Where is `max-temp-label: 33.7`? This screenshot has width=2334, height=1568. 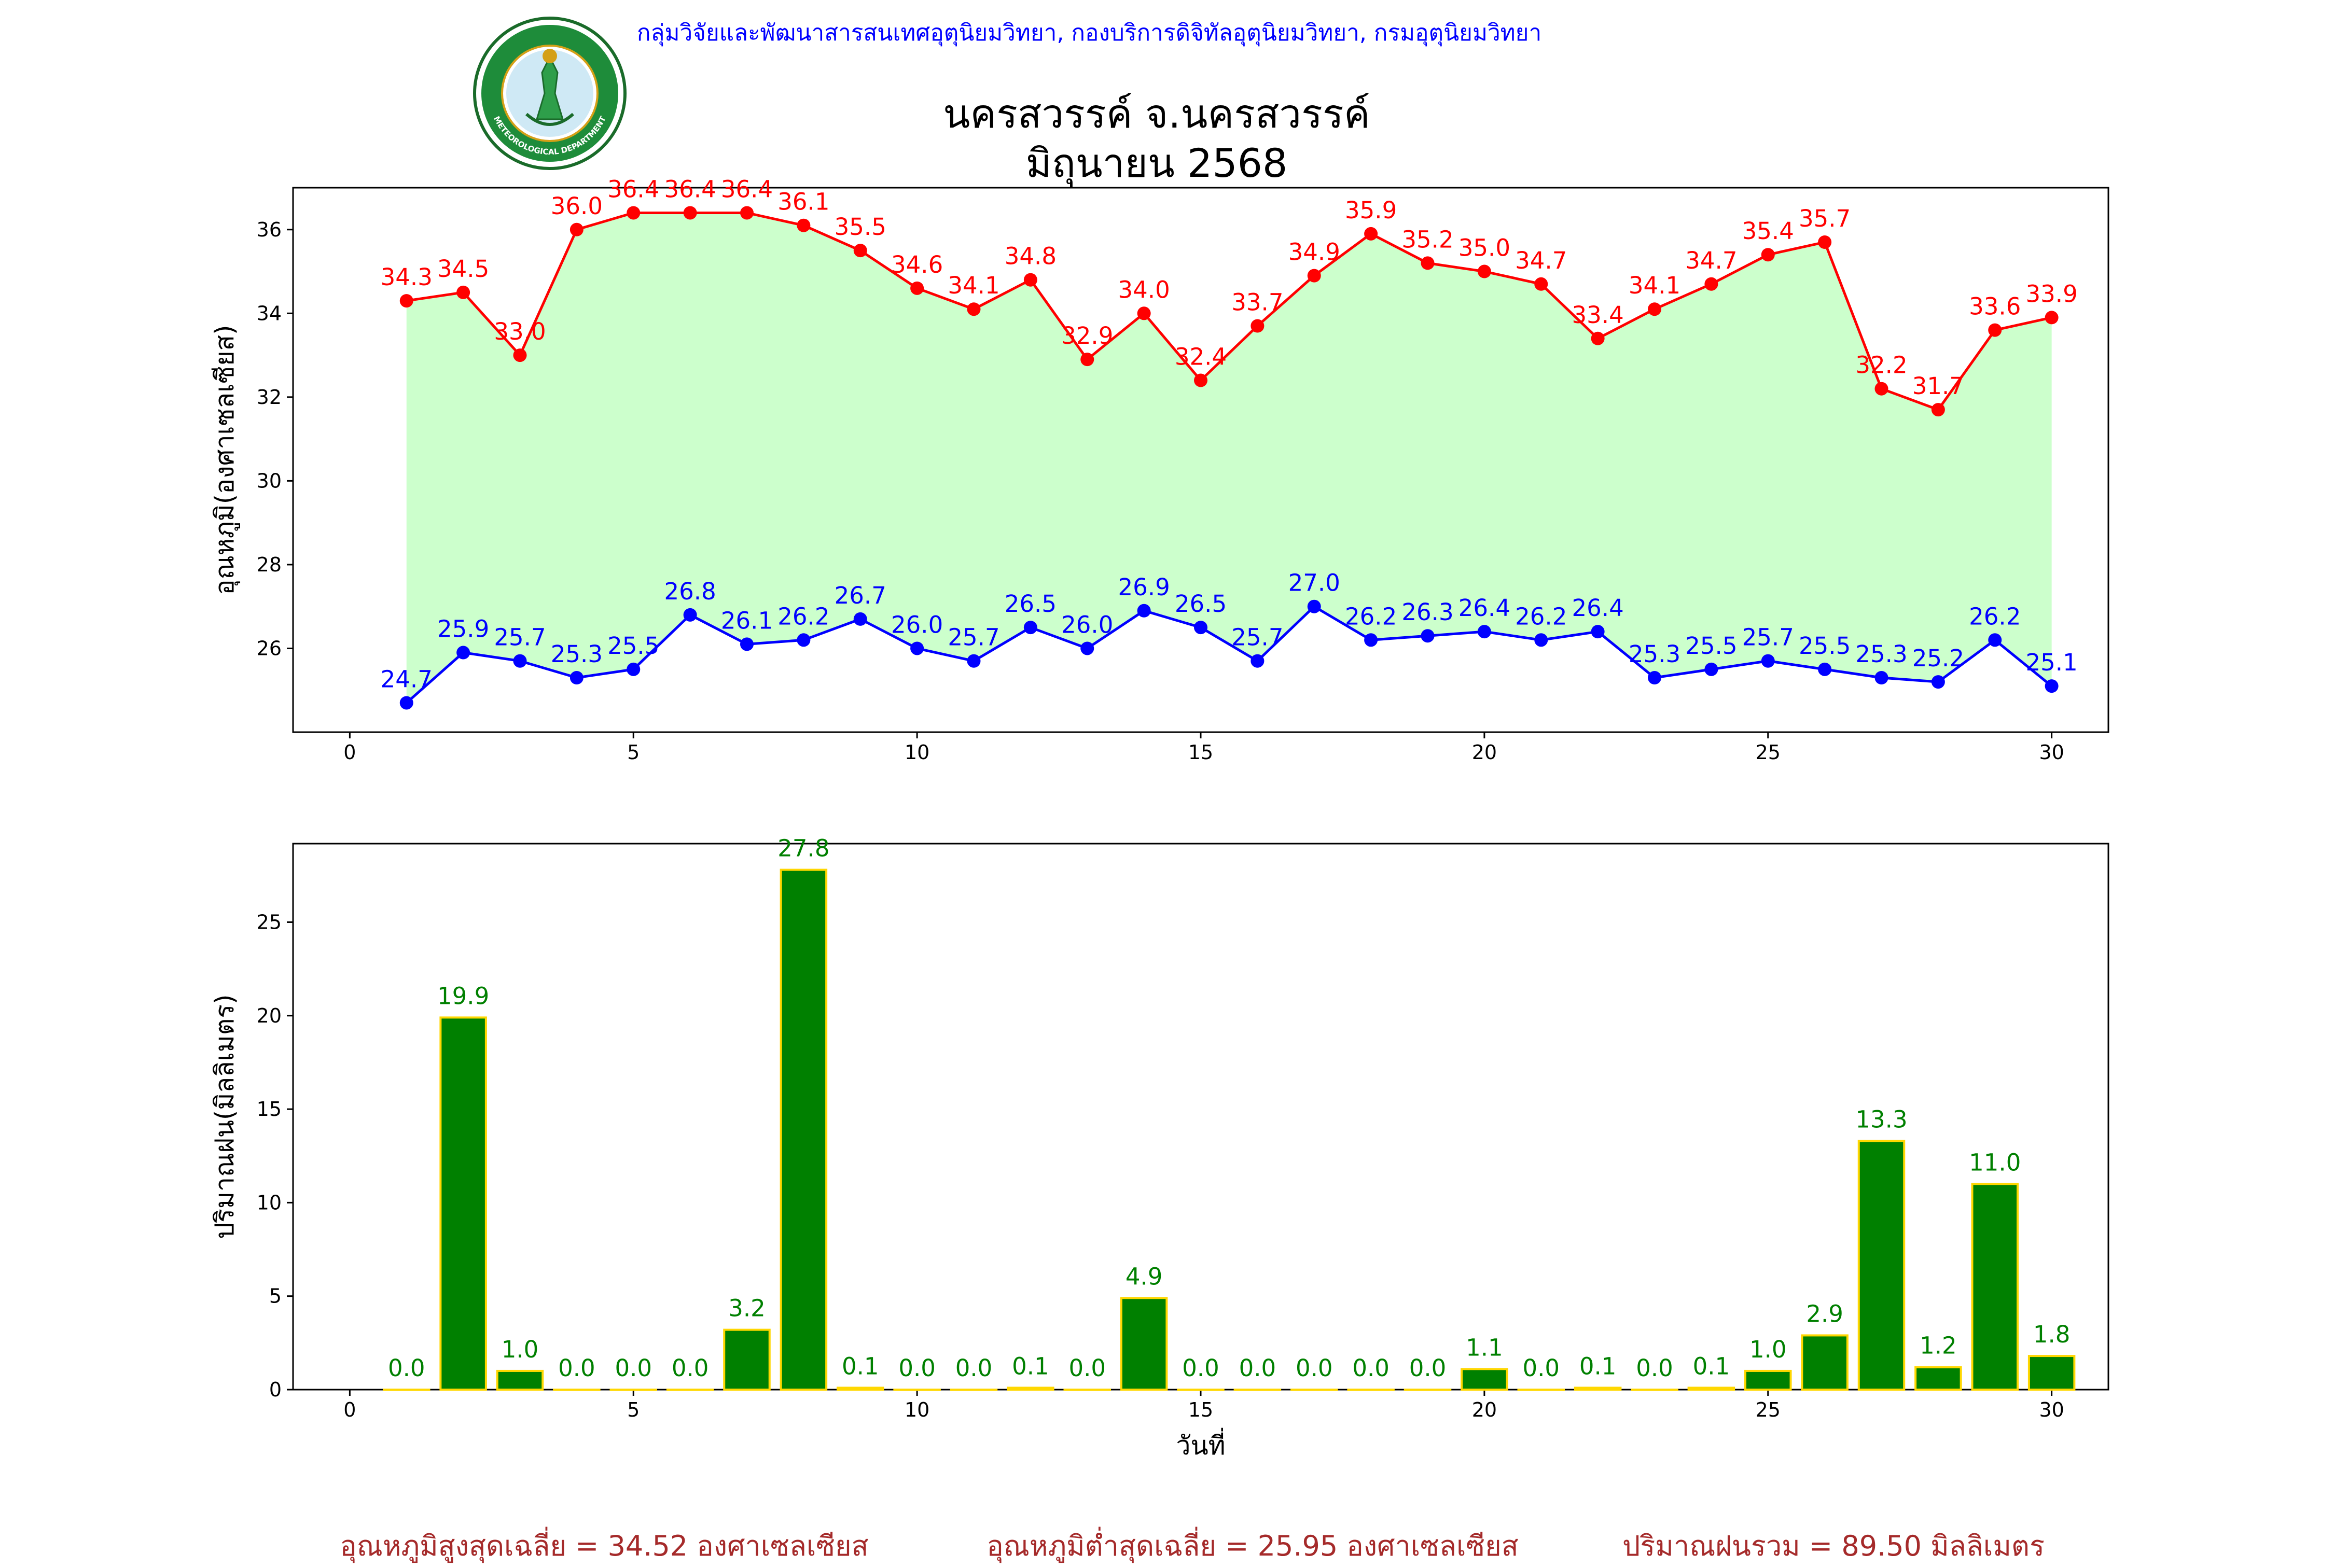
max-temp-label: 33.7 is located at coordinates (1257, 302).